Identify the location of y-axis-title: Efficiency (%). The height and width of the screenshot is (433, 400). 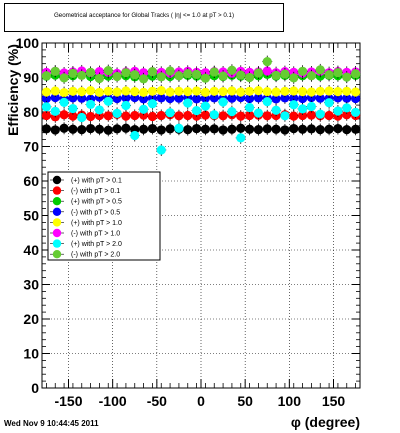
(13, 90).